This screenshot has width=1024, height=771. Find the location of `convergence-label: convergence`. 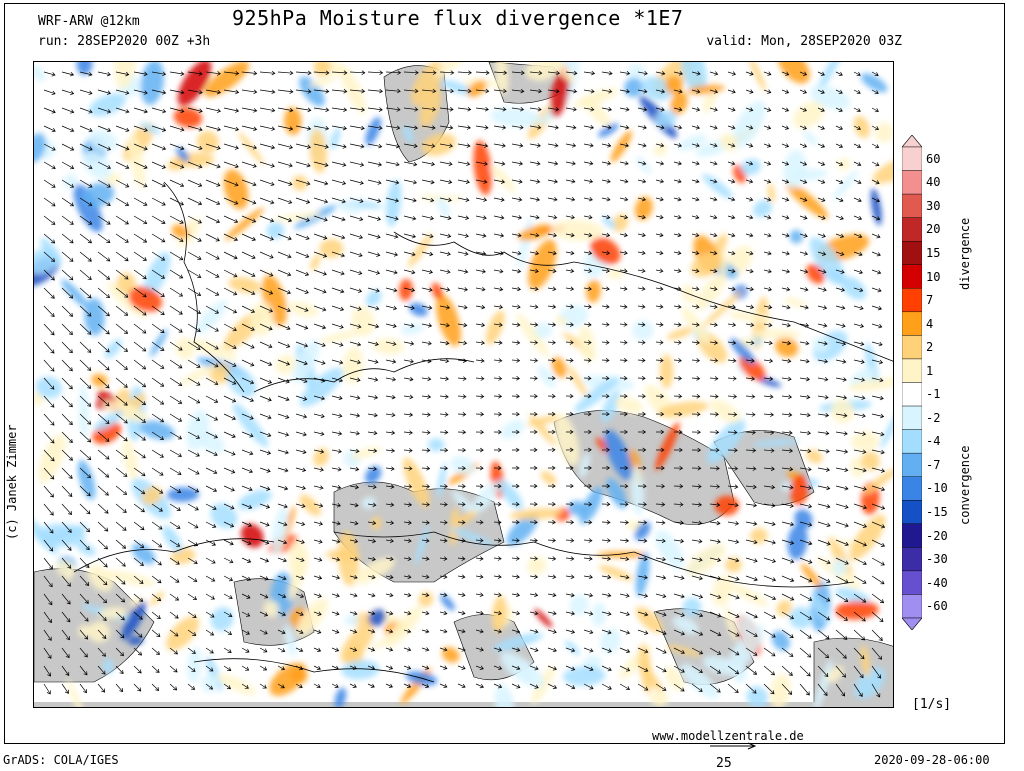

convergence-label: convergence is located at coordinates (965, 485).